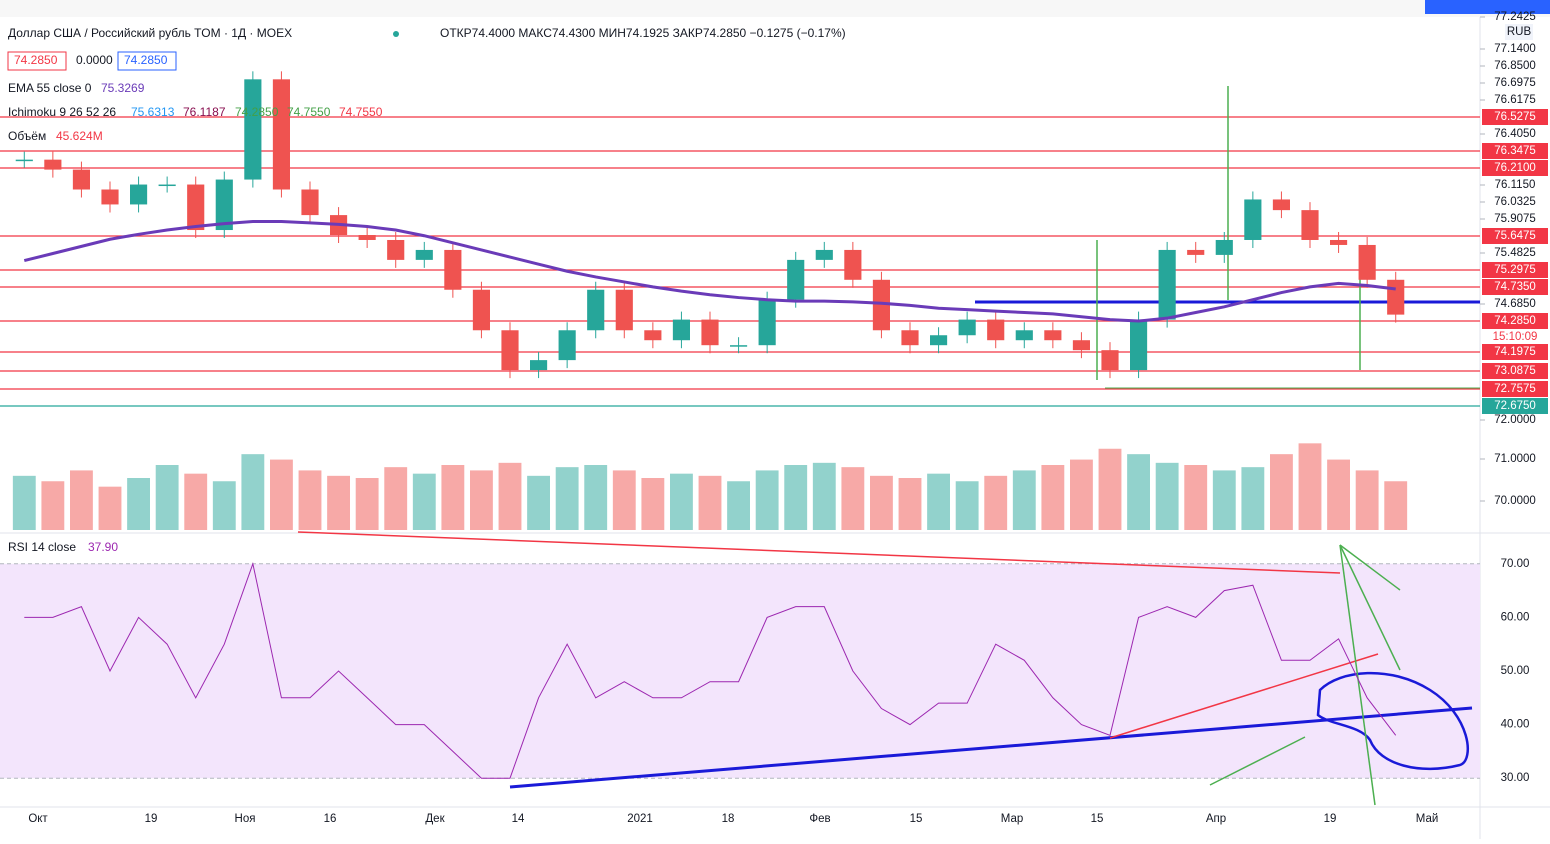 The image size is (1550, 844). Describe the element at coordinates (1515, 17) in the screenshot. I see `price-tick-label: 77.2425` at that location.